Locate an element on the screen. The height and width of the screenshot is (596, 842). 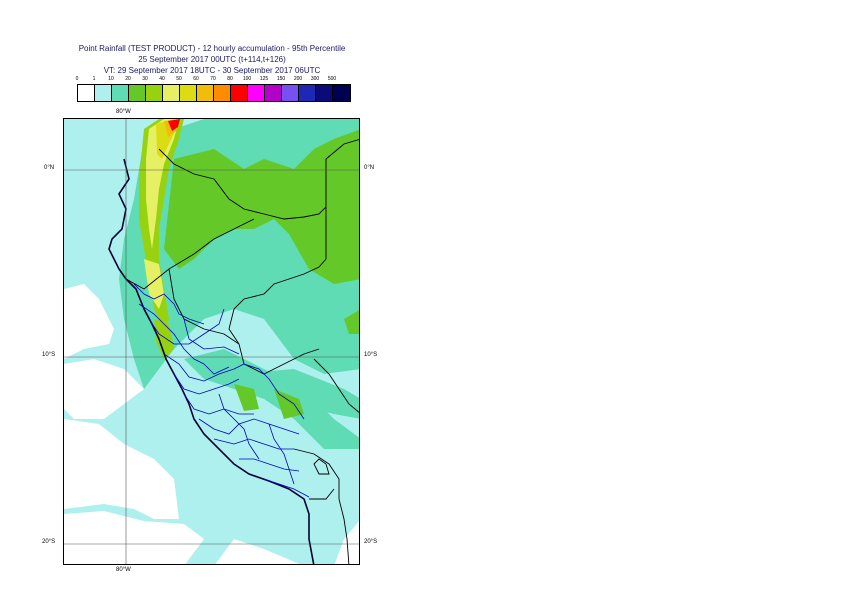
lon-label-top: 80°W is located at coordinates (123, 112).